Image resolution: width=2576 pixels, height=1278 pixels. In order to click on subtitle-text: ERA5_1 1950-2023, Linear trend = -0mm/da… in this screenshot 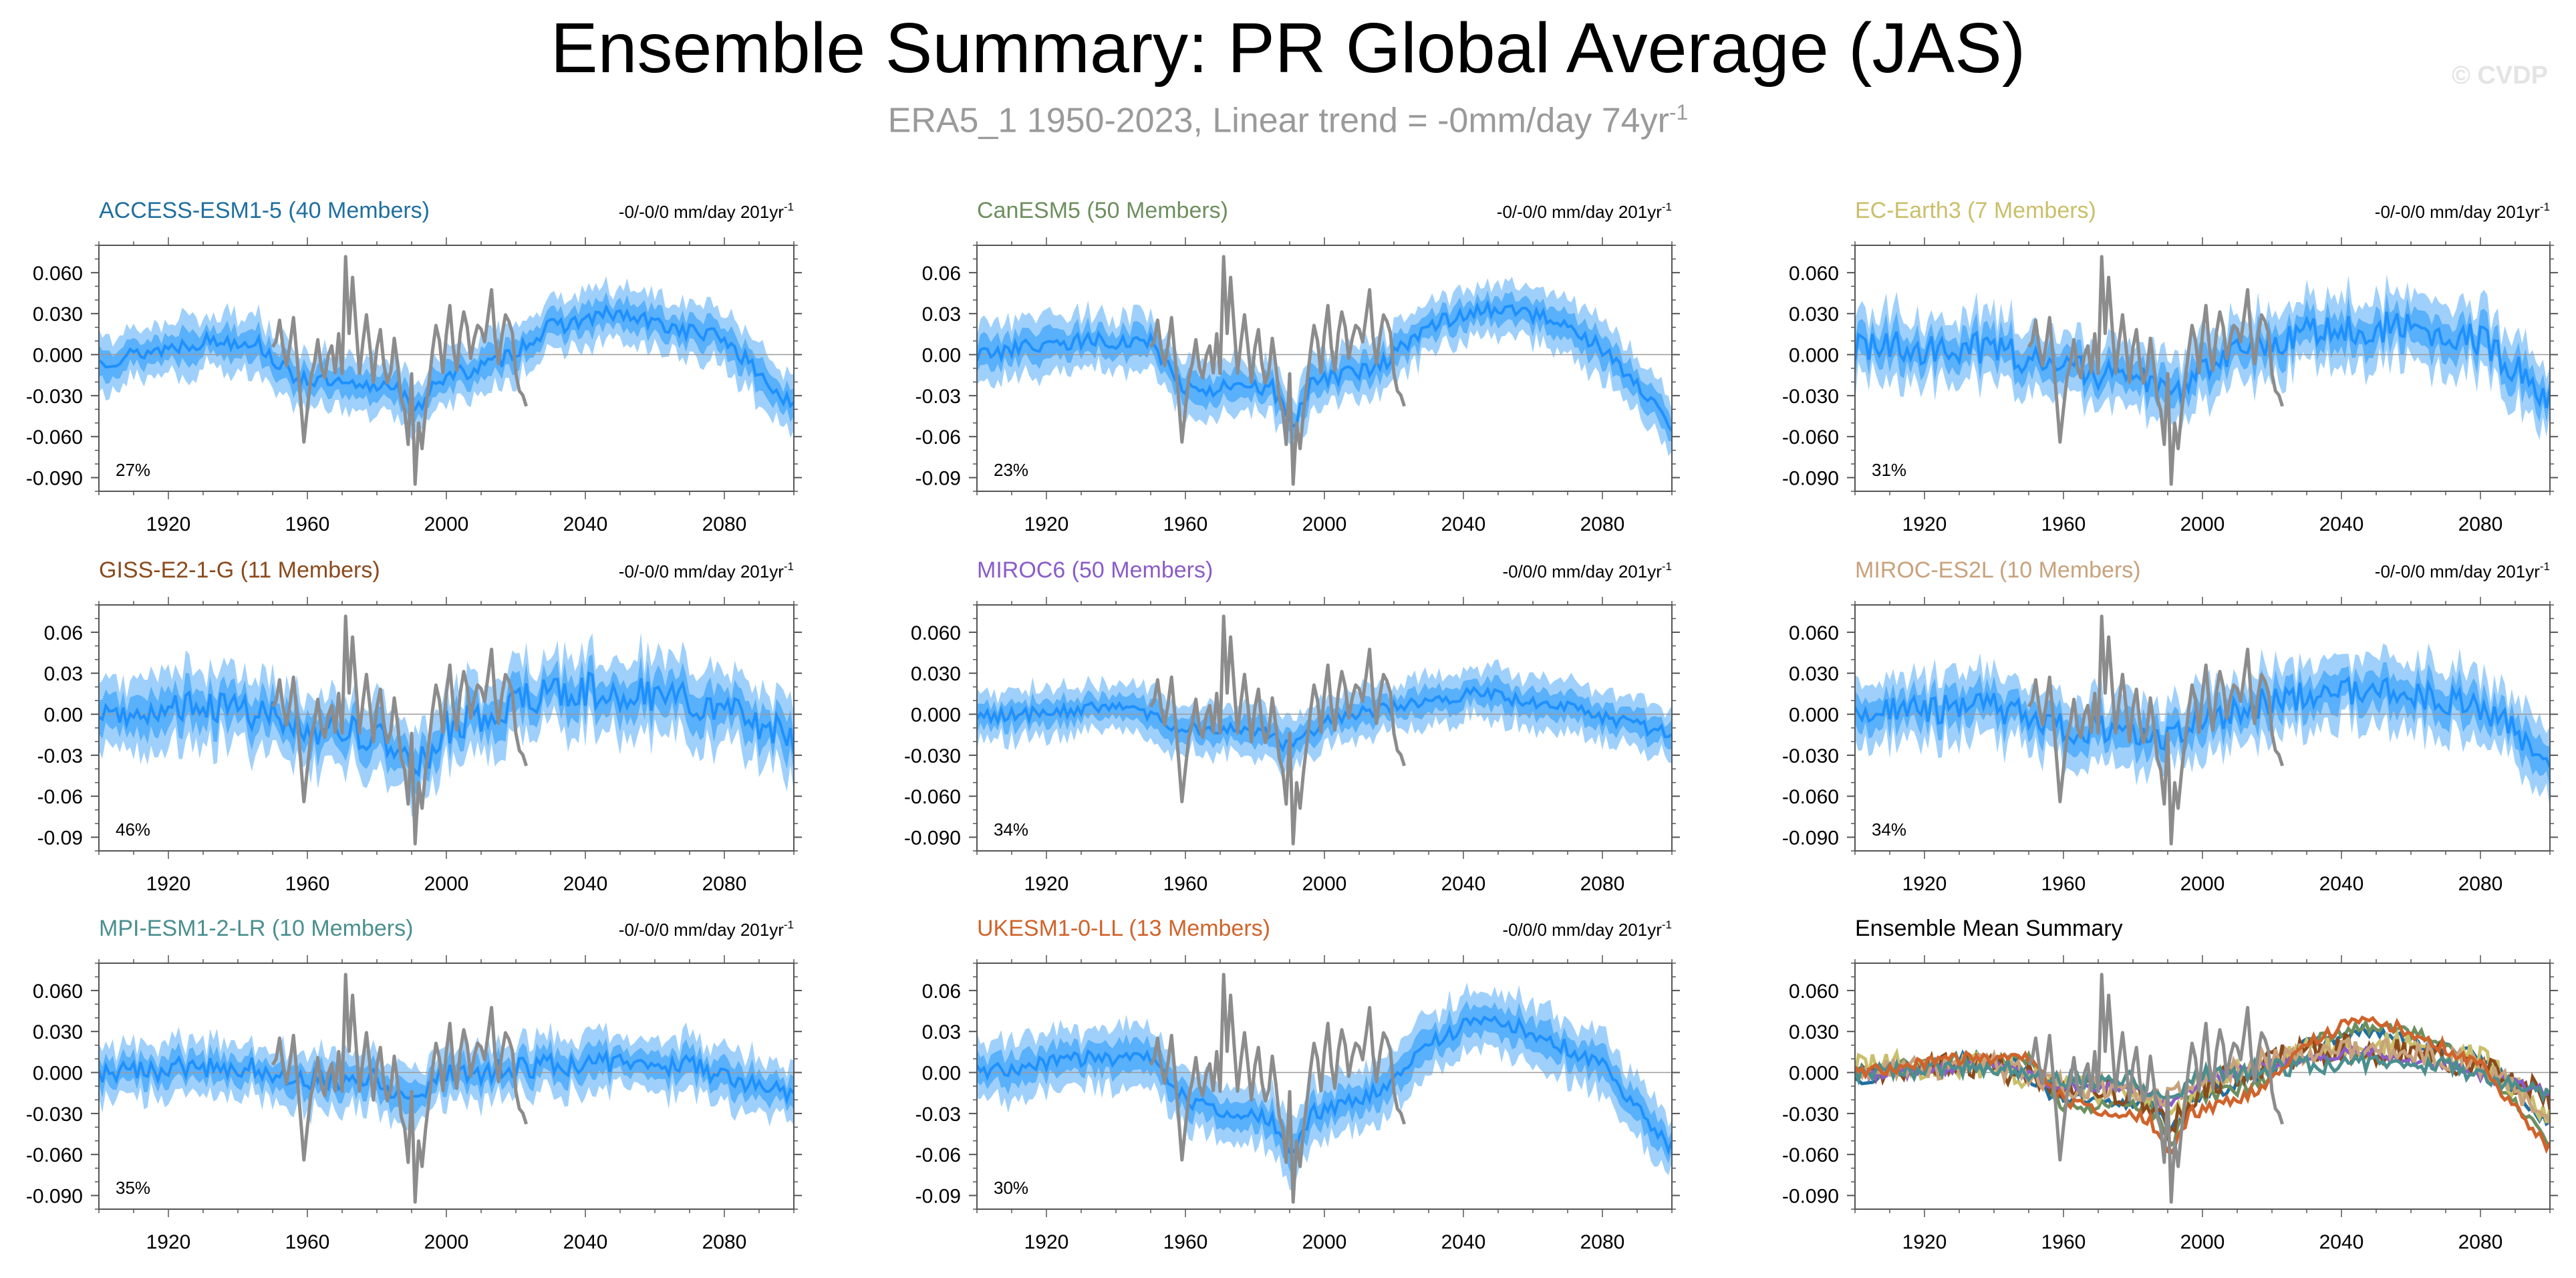, I will do `click(1278, 120)`.